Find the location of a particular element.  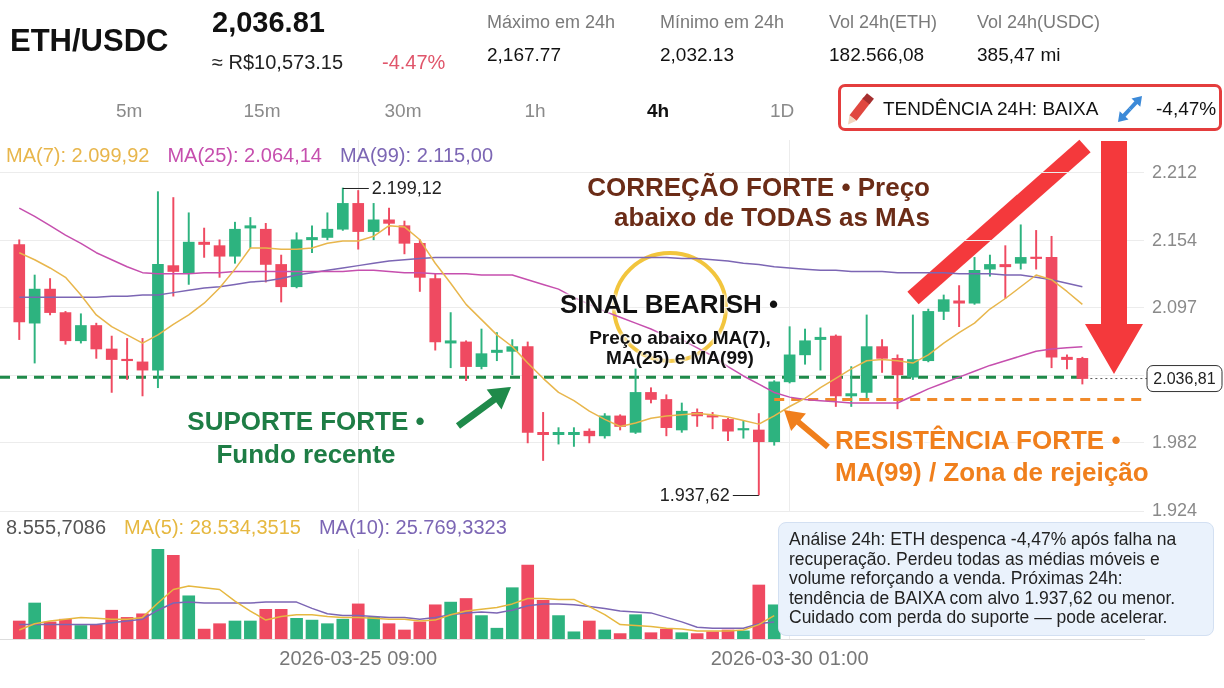

text: MA(5): 28.534,3515 is located at coordinates (212, 527).